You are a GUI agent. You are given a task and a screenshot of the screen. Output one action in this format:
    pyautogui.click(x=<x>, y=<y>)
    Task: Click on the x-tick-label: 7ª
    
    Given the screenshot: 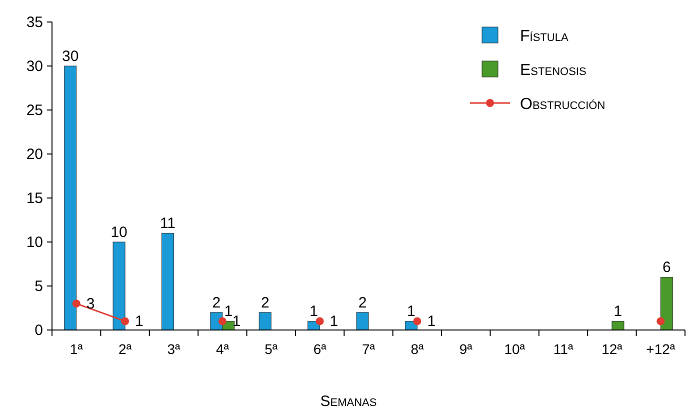 What is the action you would take?
    pyautogui.click(x=369, y=349)
    